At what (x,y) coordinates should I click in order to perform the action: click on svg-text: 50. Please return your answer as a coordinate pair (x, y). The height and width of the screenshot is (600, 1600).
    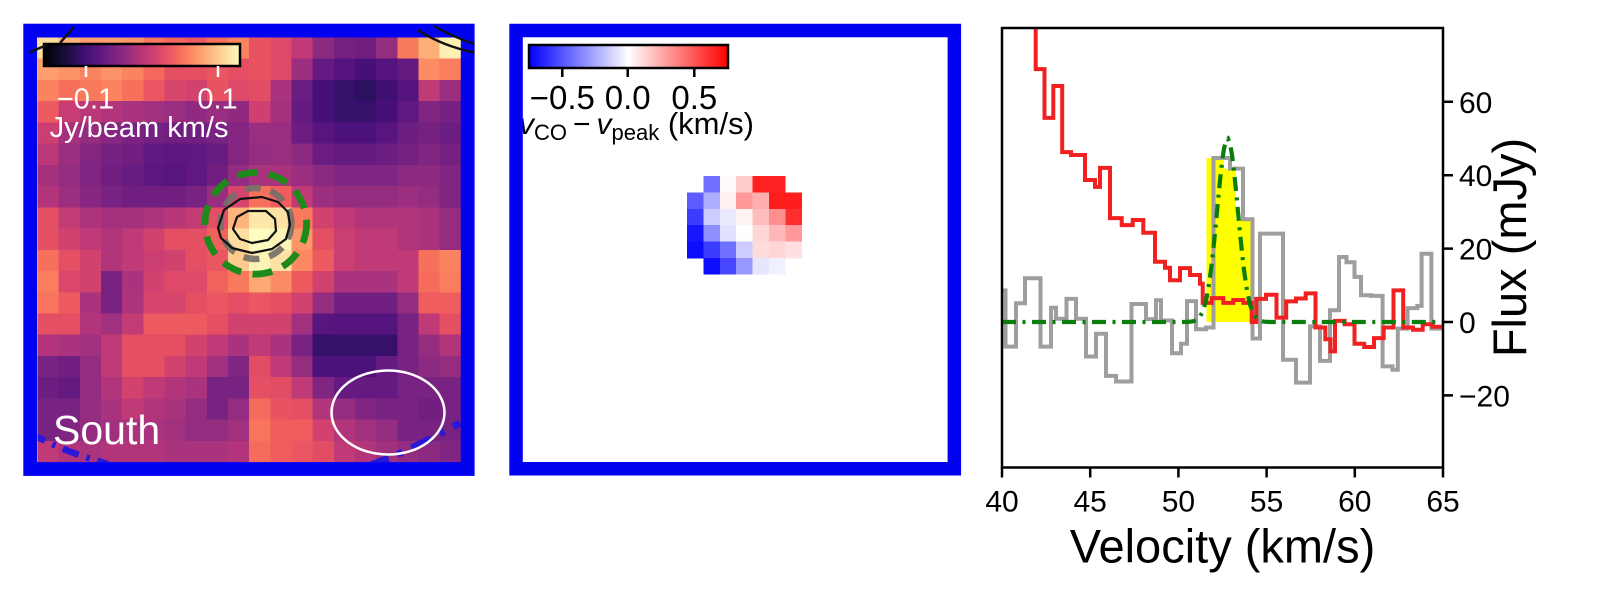
    Looking at the image, I should click on (1178, 502).